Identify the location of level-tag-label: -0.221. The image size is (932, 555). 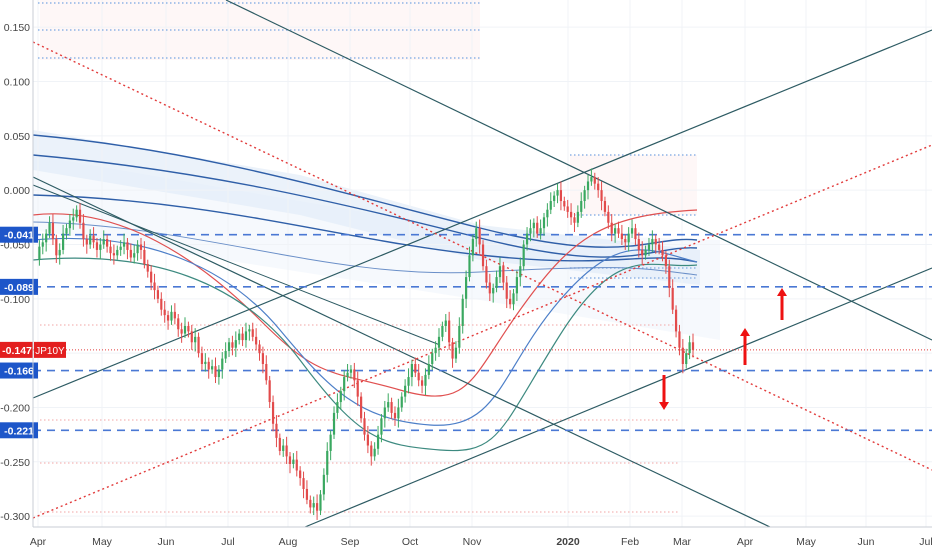
(19, 431).